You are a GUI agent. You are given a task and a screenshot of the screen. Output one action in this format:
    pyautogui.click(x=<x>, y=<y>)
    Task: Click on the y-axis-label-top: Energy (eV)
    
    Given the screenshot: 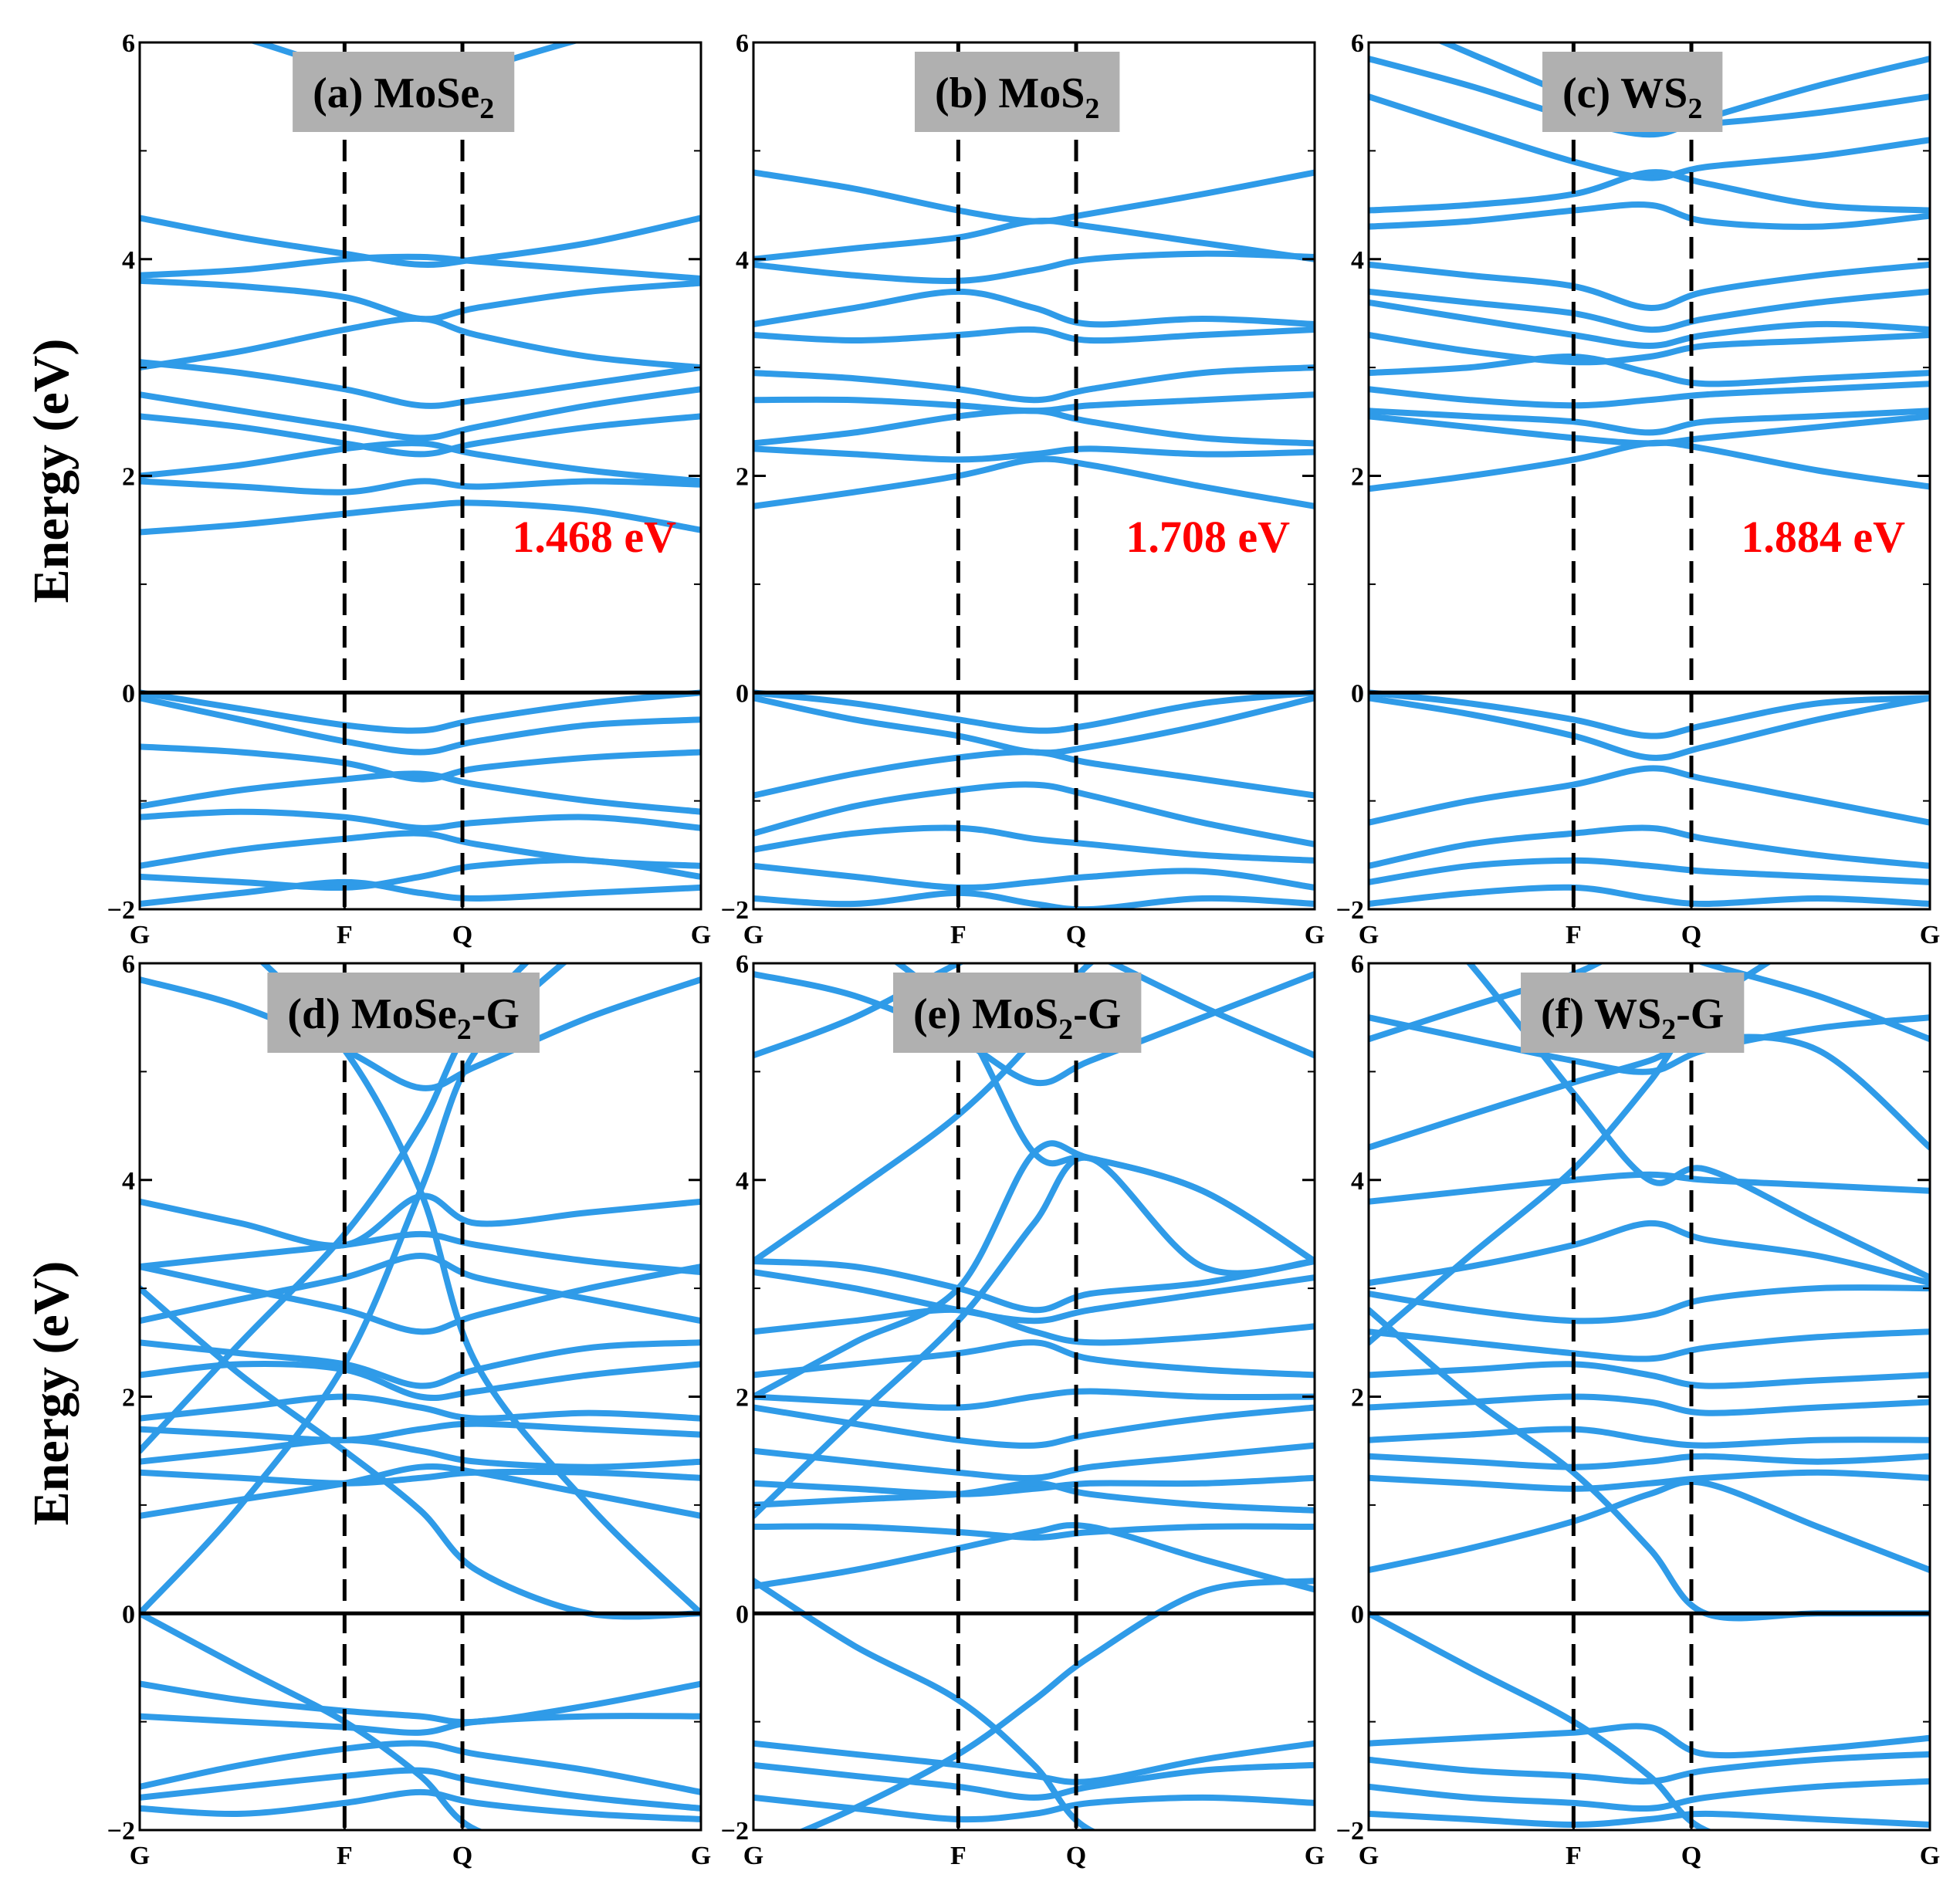 What is the action you would take?
    pyautogui.click(x=51, y=472)
    